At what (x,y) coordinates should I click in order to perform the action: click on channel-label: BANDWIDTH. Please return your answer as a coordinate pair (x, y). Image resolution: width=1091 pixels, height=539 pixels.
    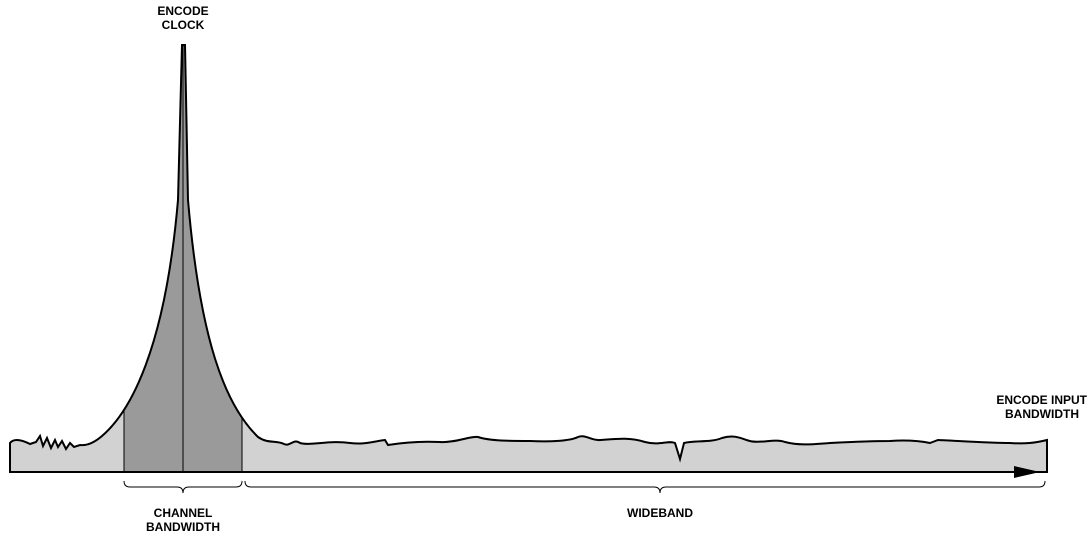
    Looking at the image, I should click on (183, 527).